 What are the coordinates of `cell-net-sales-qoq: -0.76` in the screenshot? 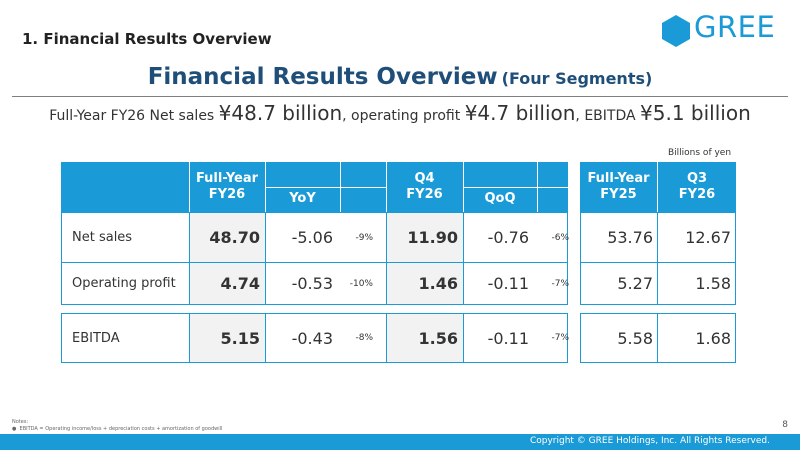 It's located at (508, 237).